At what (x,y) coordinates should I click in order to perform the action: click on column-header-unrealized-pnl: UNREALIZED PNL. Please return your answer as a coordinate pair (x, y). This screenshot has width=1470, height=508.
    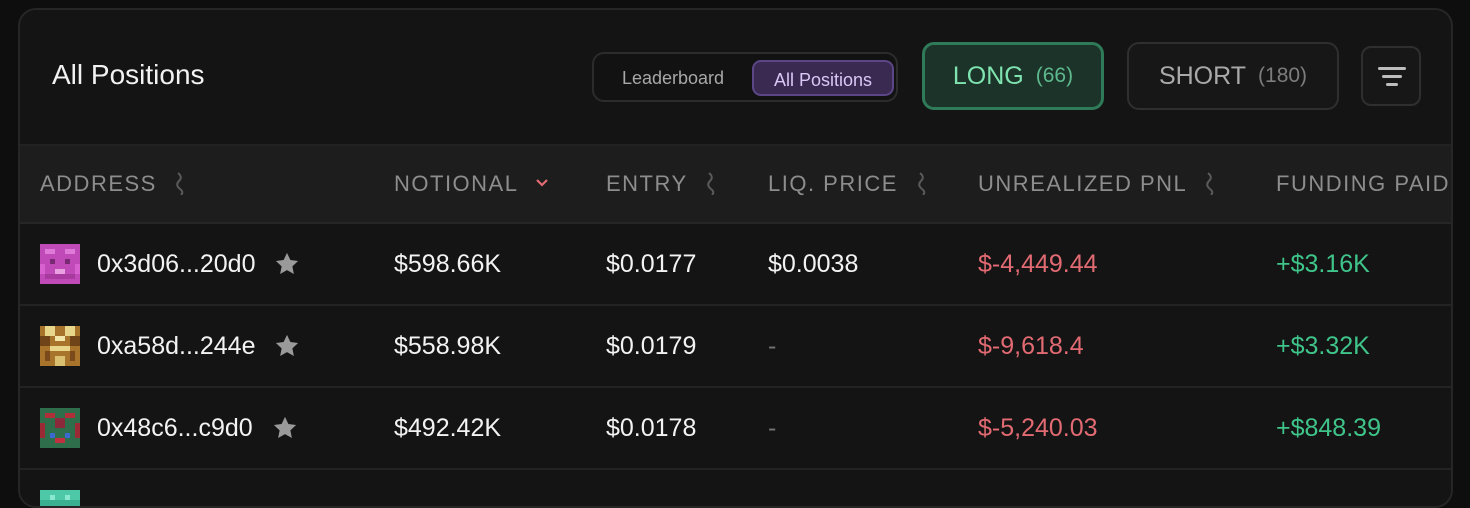
    Looking at the image, I should click on (1097, 184).